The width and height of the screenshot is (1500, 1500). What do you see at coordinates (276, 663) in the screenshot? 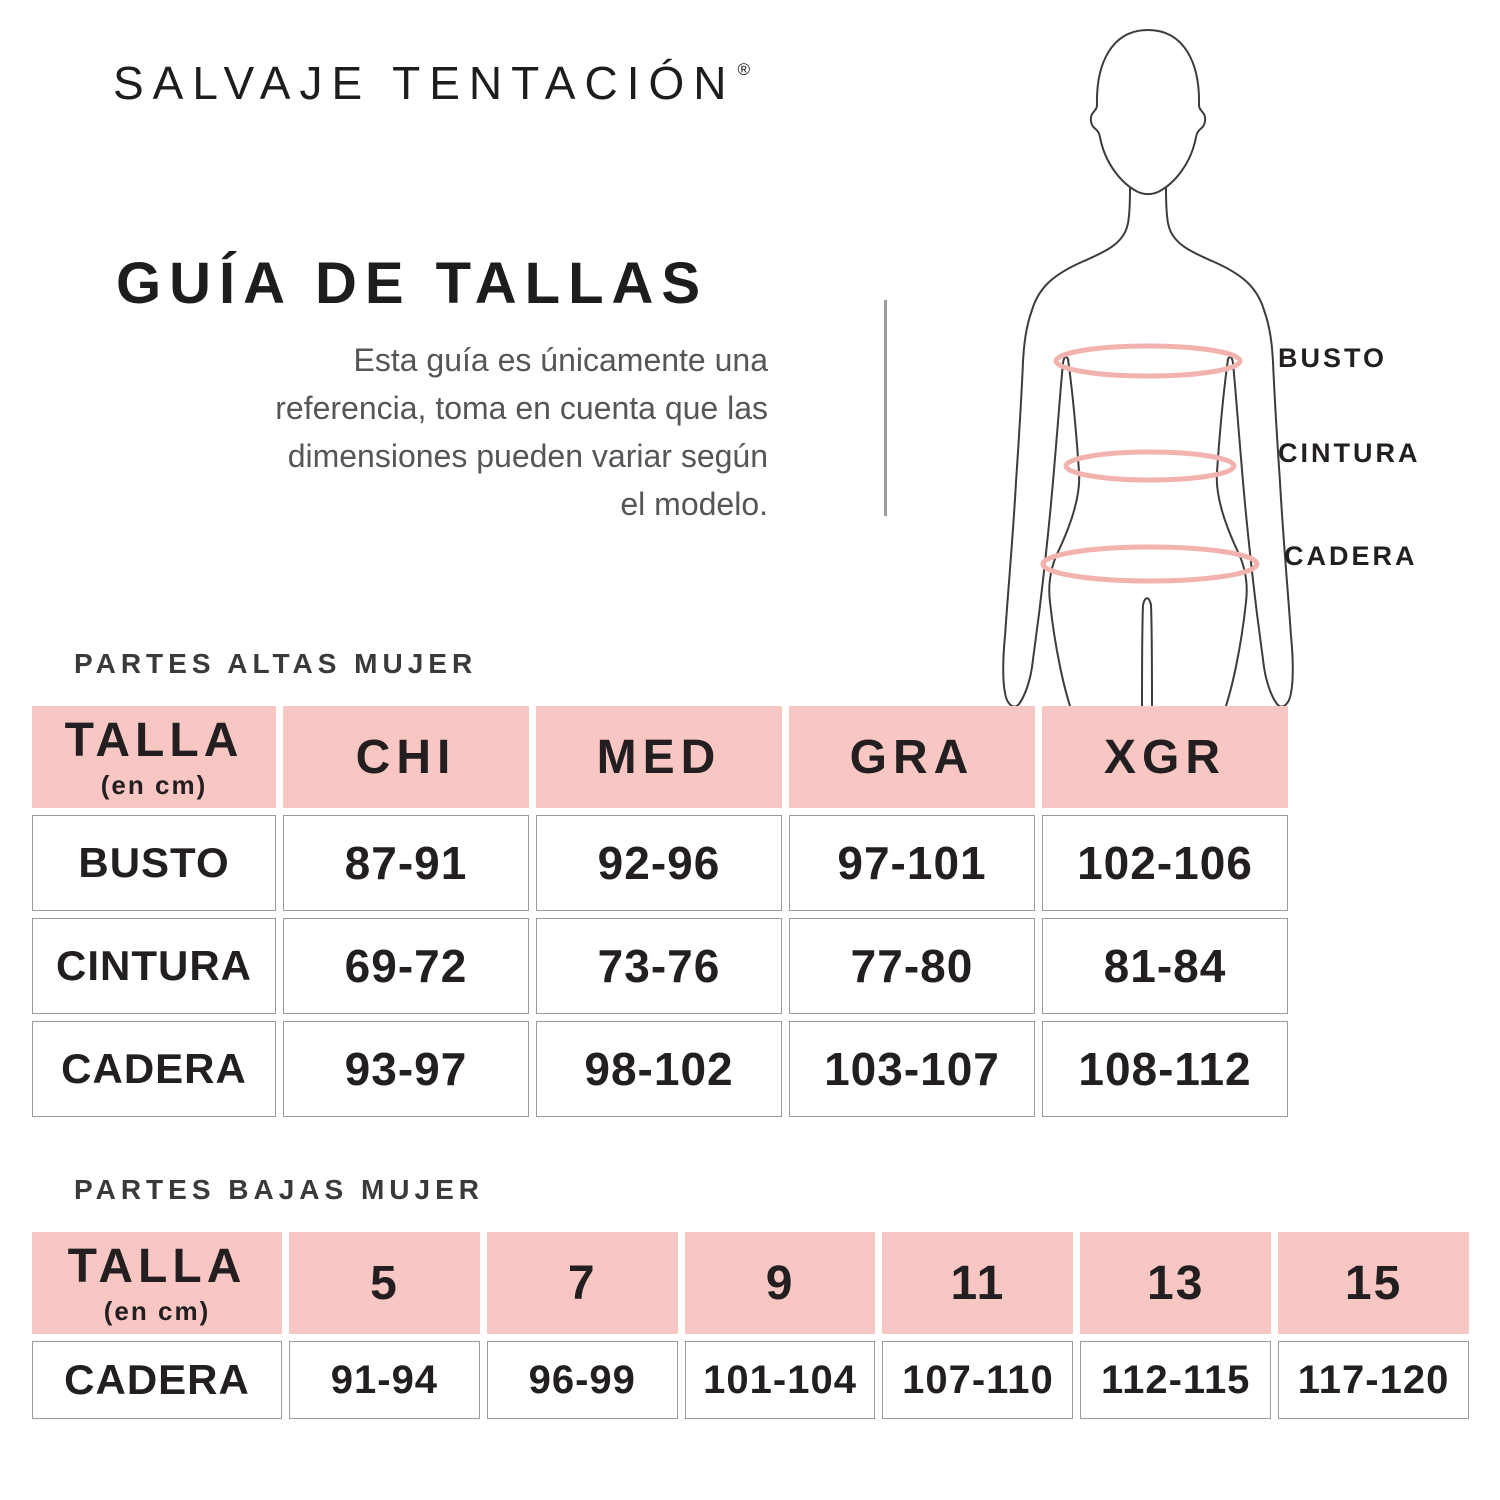
I see `section-title-partes-altas: PARTES ALTAS MUJER` at bounding box center [276, 663].